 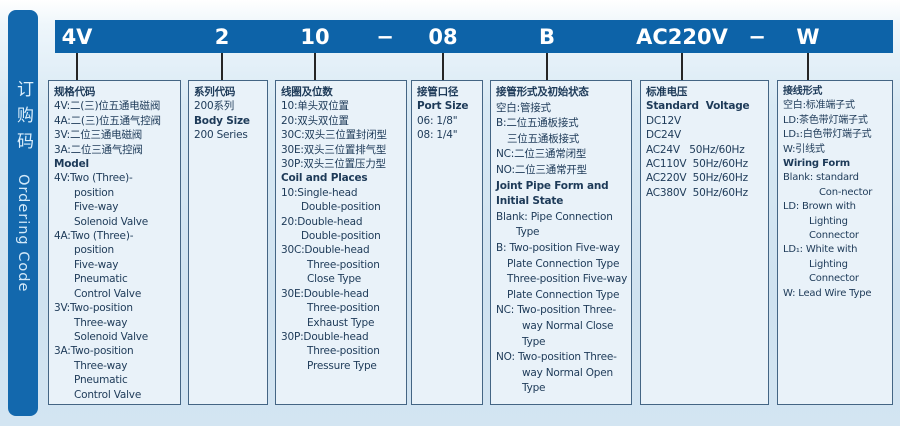 What do you see at coordinates (325, 336) in the screenshot?
I see `spec-line: 30P:Double-head` at bounding box center [325, 336].